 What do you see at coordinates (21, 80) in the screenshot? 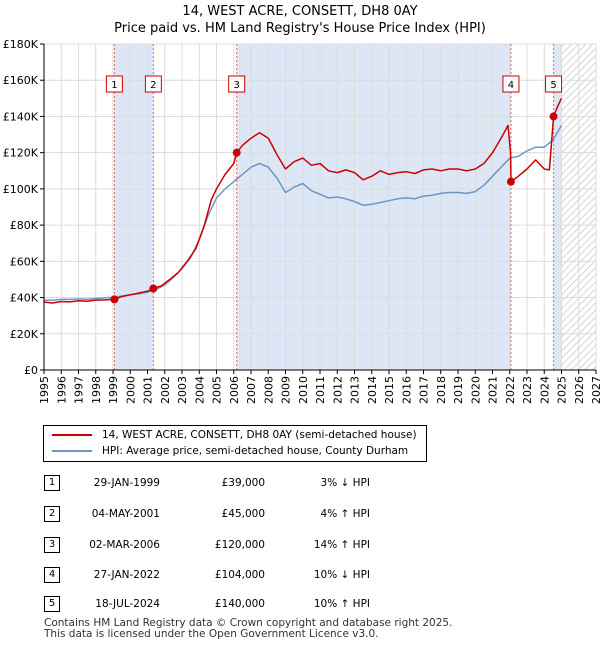
I see `y-tick-label: £160K` at bounding box center [21, 80].